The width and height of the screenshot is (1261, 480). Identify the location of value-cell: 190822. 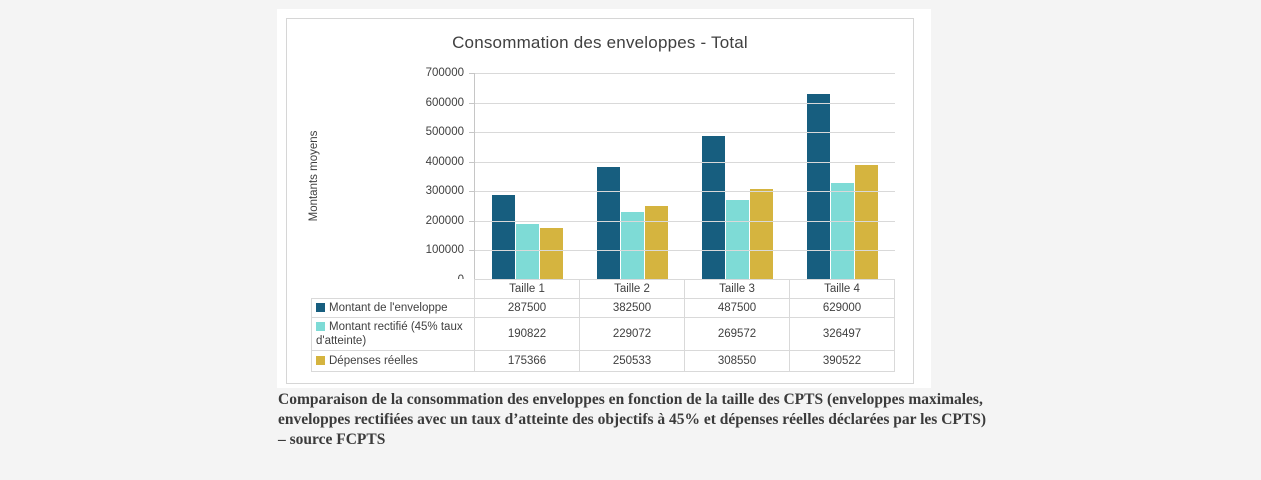
(527, 334).